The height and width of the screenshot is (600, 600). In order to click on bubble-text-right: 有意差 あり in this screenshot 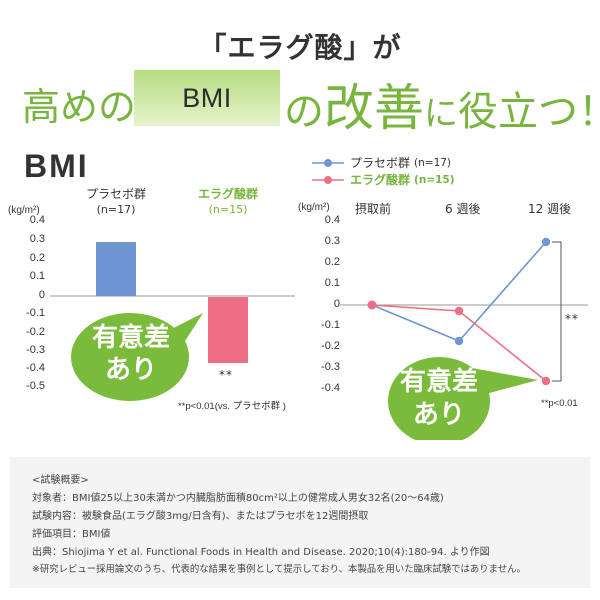, I will do `click(439, 399)`.